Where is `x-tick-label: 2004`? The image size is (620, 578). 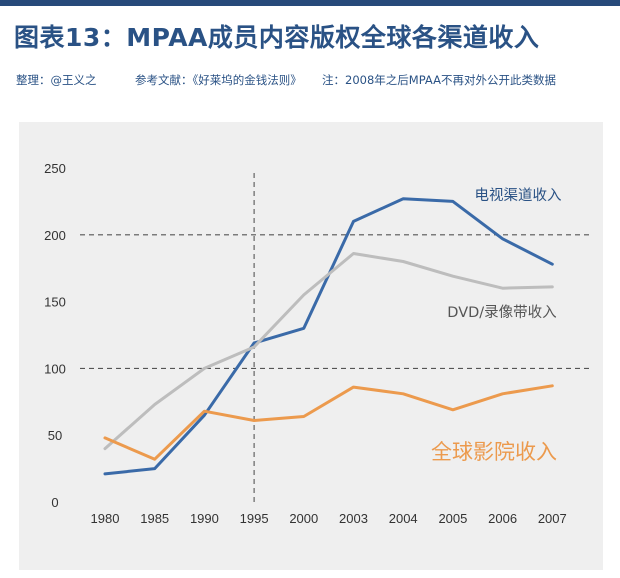 x-tick-label: 2004 is located at coordinates (403, 518).